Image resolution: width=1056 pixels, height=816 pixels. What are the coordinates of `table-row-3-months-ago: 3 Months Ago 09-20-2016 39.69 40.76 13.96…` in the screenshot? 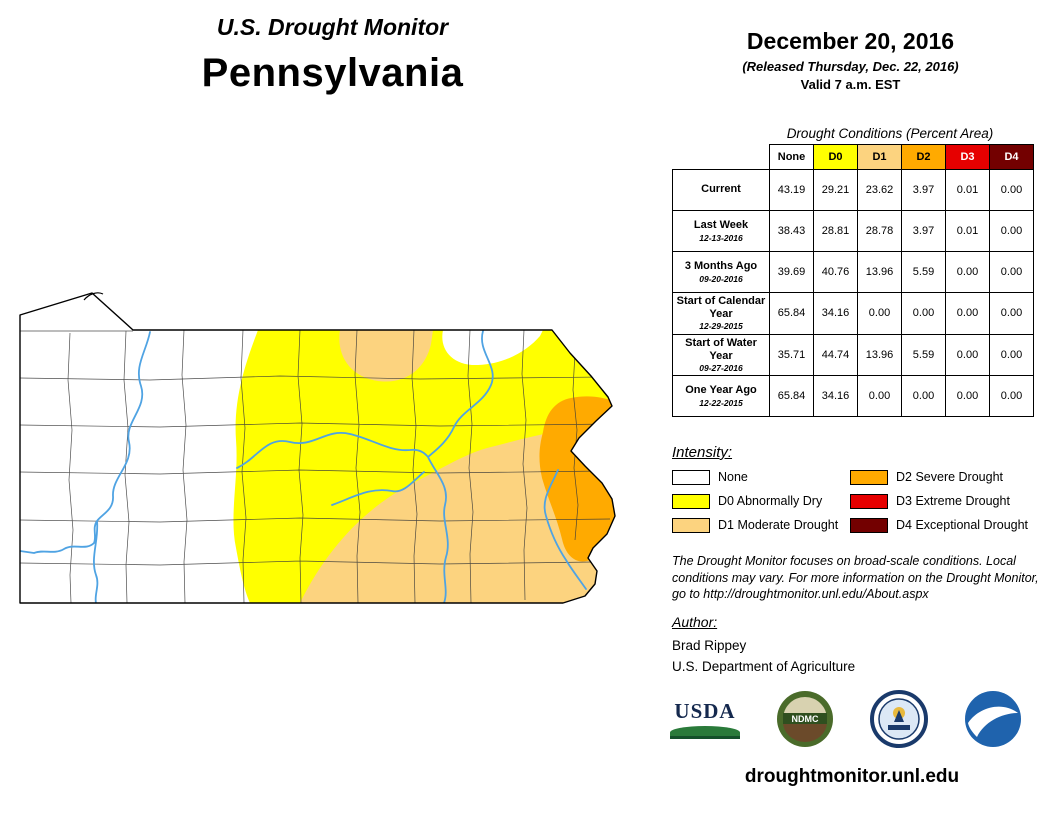 It's located at (853, 272).